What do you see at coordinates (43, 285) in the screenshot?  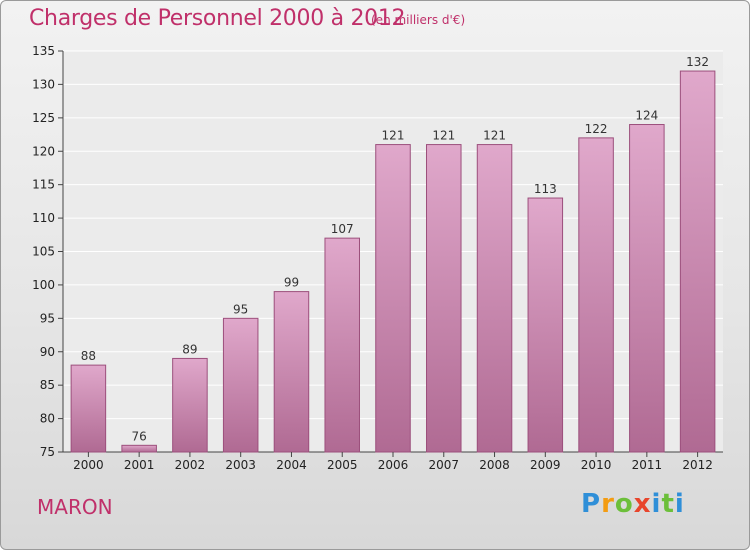 I see `y-tick-label: 100` at bounding box center [43, 285].